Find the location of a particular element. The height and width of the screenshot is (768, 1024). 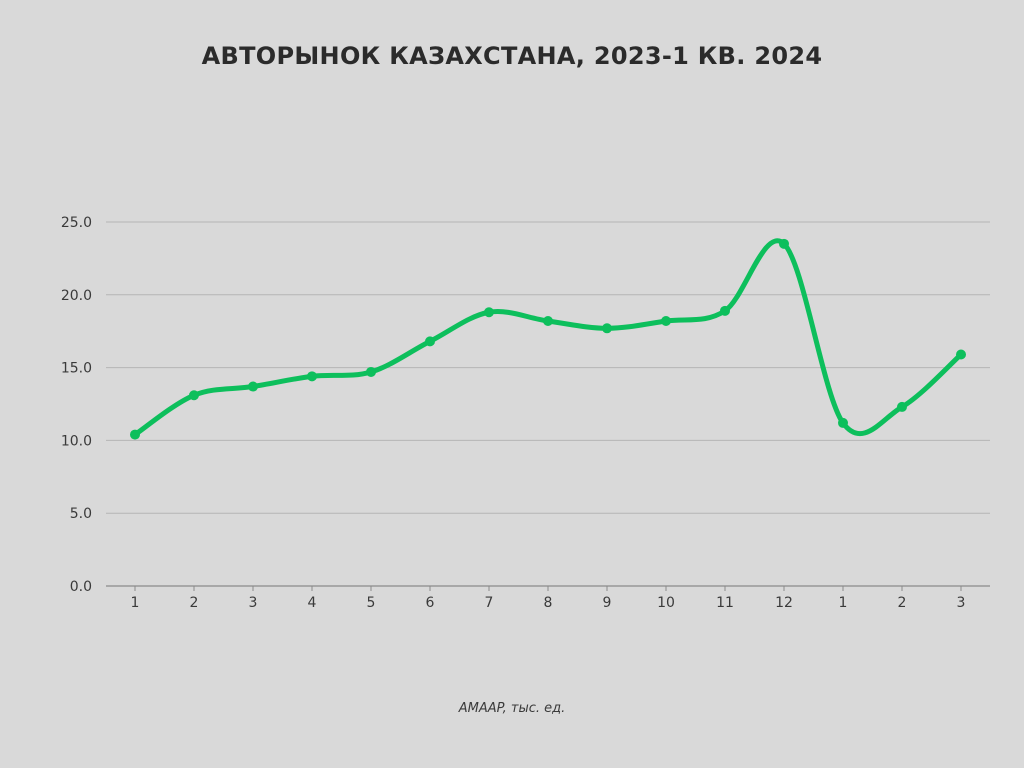

y-axis-tick-labels: 0.0 5.0 10.0 15.0 20.0 25.0 is located at coordinates (76, 405).